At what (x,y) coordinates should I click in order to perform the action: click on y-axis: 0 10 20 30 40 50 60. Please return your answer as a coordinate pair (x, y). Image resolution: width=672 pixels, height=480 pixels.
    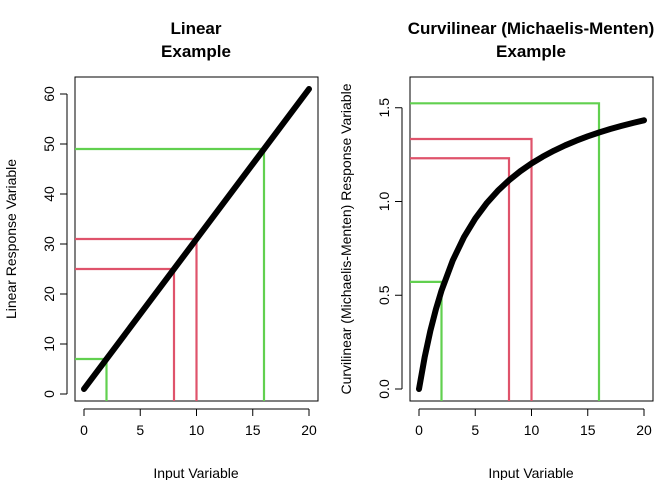
    Looking at the image, I should click on (54, 242).